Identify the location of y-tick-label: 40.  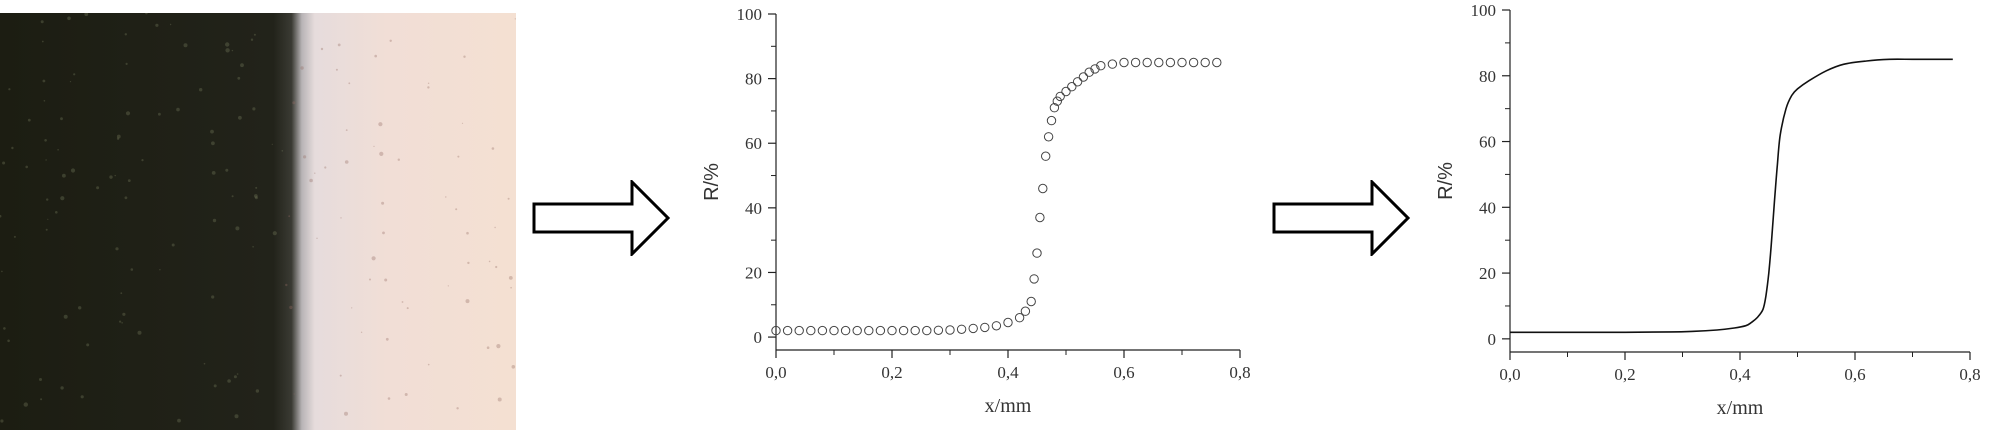
(1487, 207).